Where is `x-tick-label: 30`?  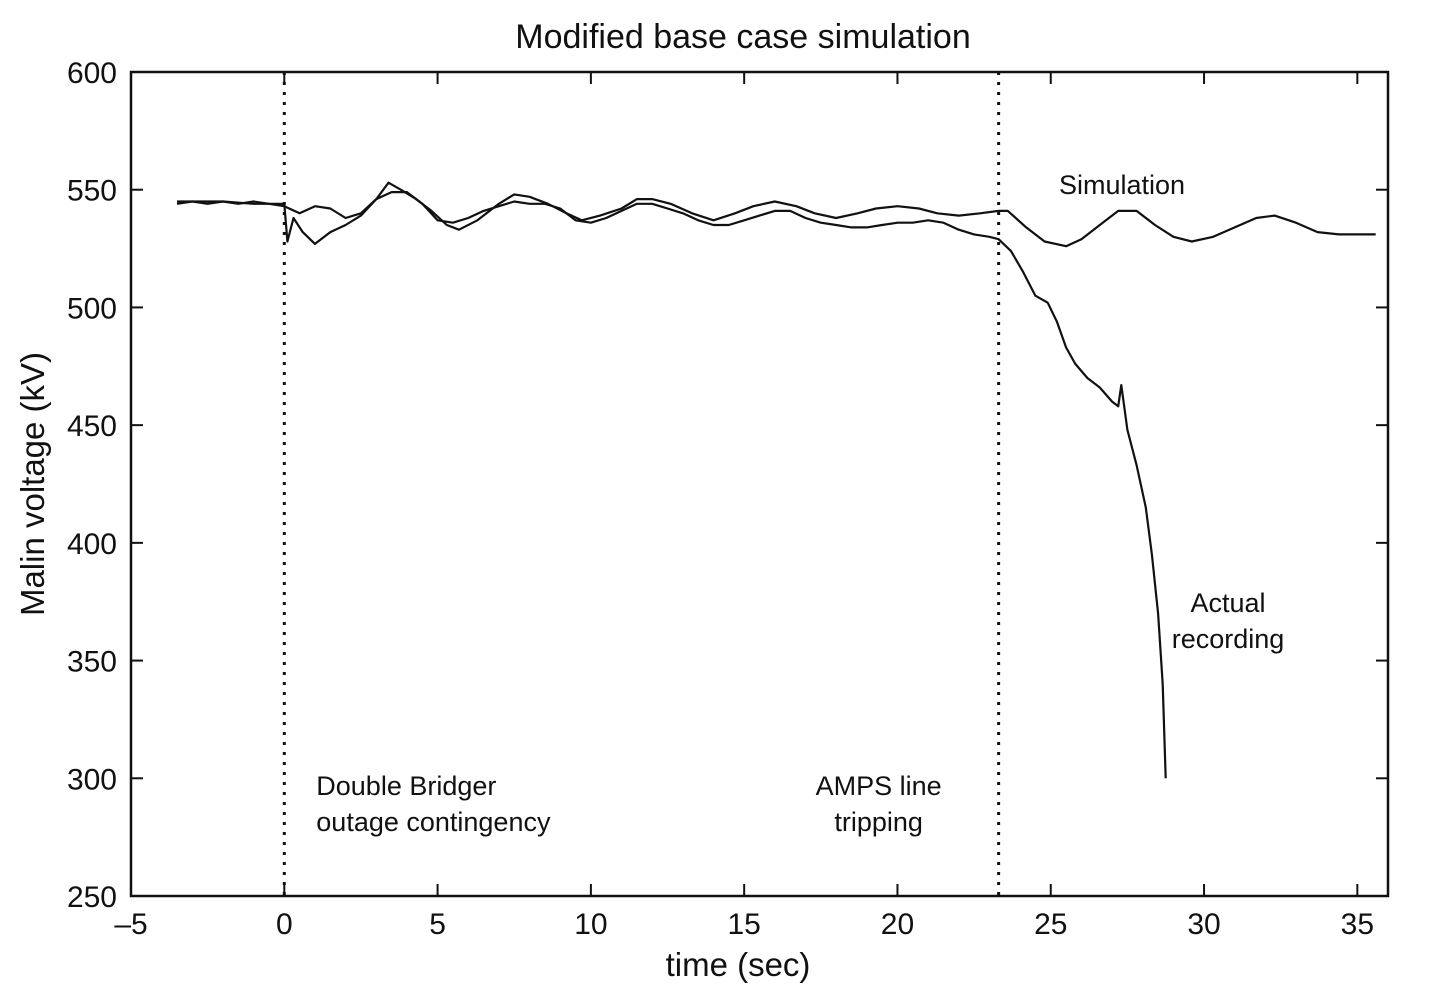
x-tick-label: 30 is located at coordinates (1203, 924).